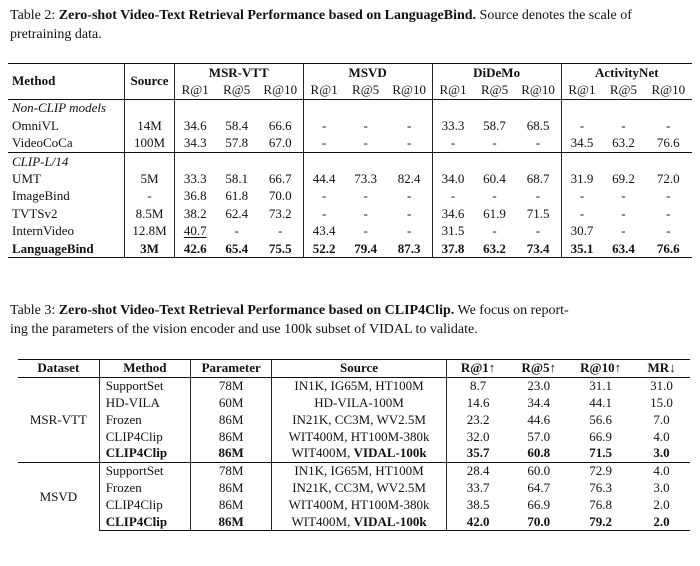 This screenshot has width=700, height=566. I want to click on table2-row: InternVideo 12.8M 40.7 - - 43.4 - - 31.5 - - 30.7 - -, so click(350, 231).